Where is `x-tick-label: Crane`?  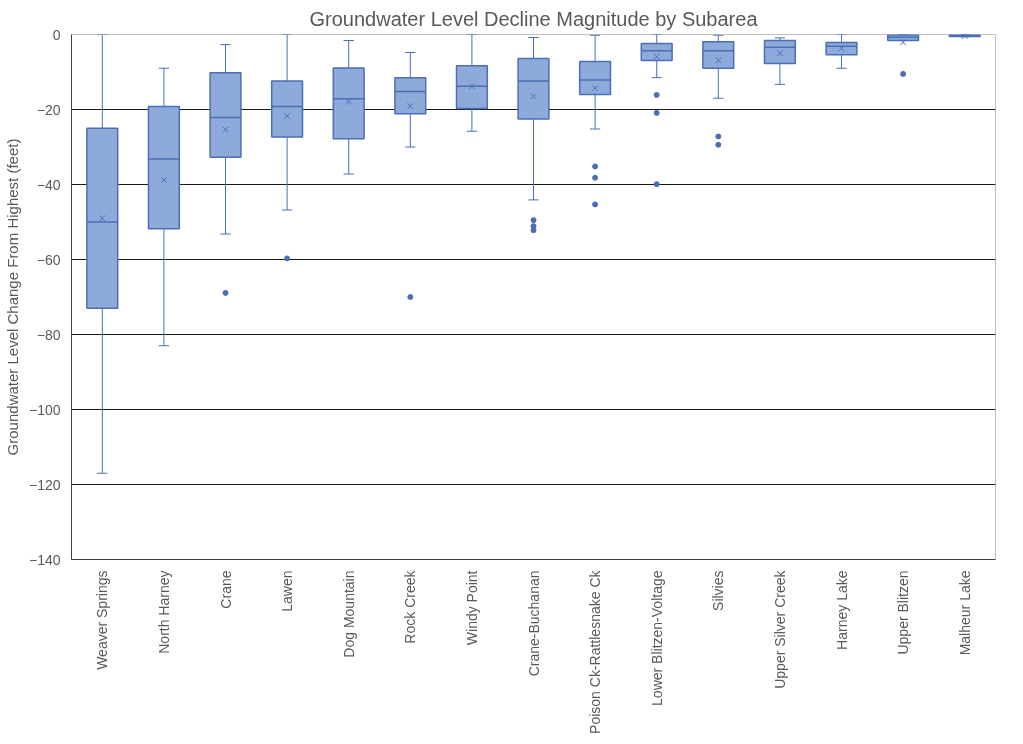
x-tick-label: Crane is located at coordinates (225, 589).